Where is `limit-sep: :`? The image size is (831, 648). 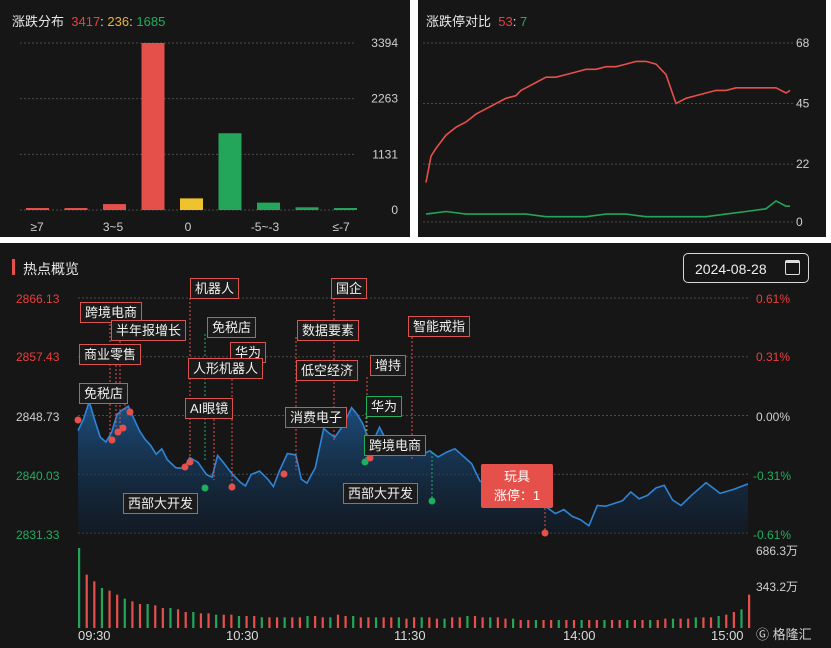
limit-sep: : is located at coordinates (514, 21).